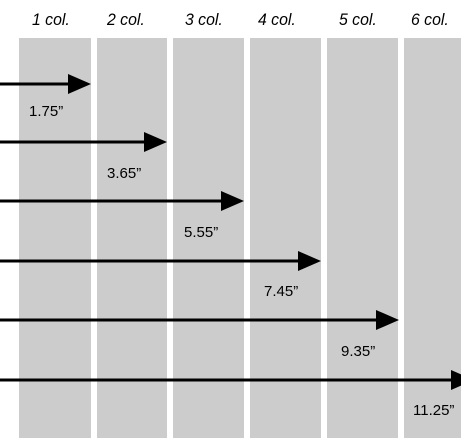 The height and width of the screenshot is (438, 461). Describe the element at coordinates (434, 410) in the screenshot. I see `width-label-6: 11.25”` at that location.